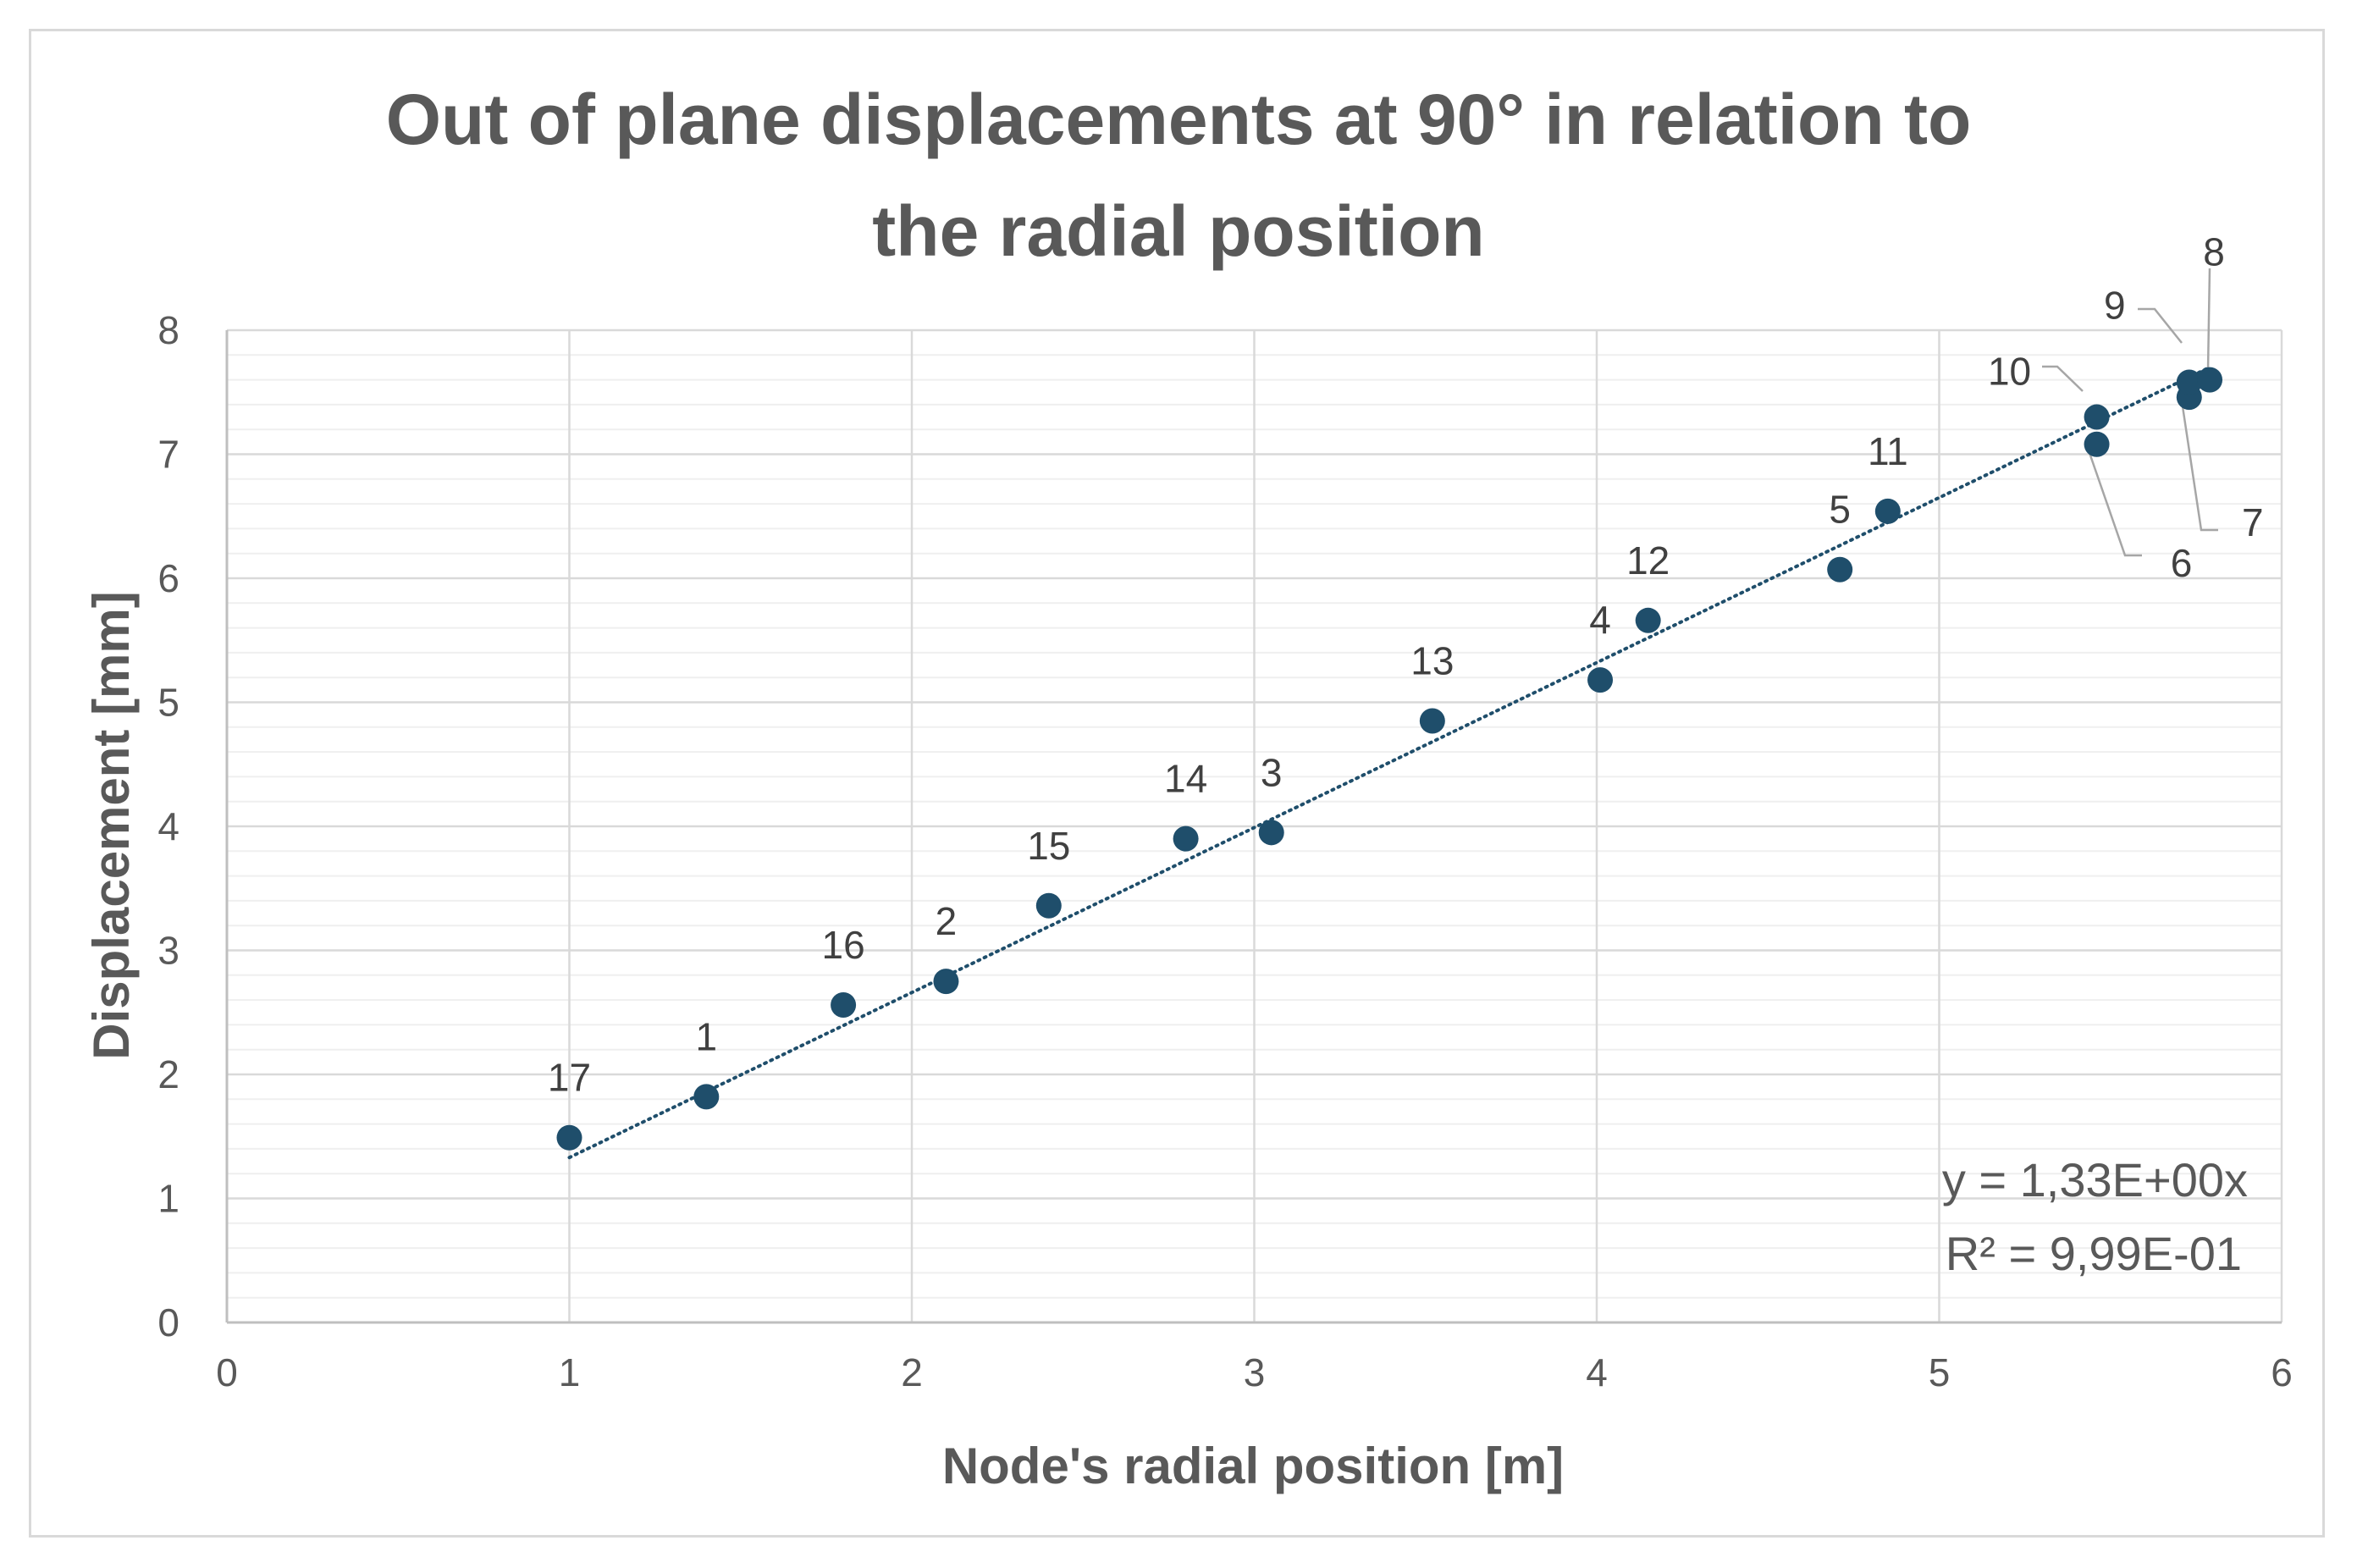  Describe the element at coordinates (569, 1078) in the screenshot. I see `data-label: 17` at that location.